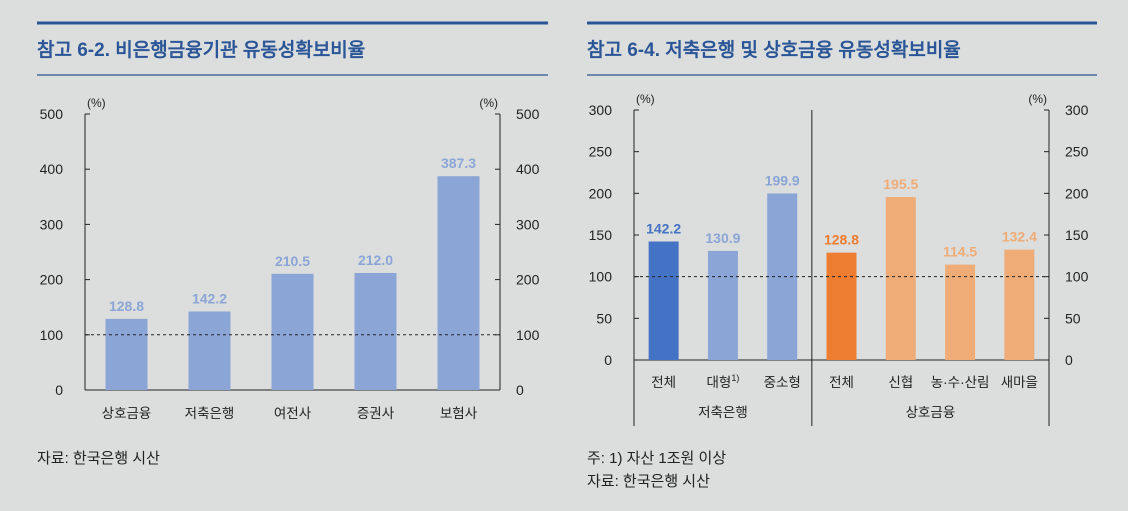 The image size is (1128, 511). What do you see at coordinates (210, 413) in the screenshot?
I see `category-label: 저축은행` at bounding box center [210, 413].